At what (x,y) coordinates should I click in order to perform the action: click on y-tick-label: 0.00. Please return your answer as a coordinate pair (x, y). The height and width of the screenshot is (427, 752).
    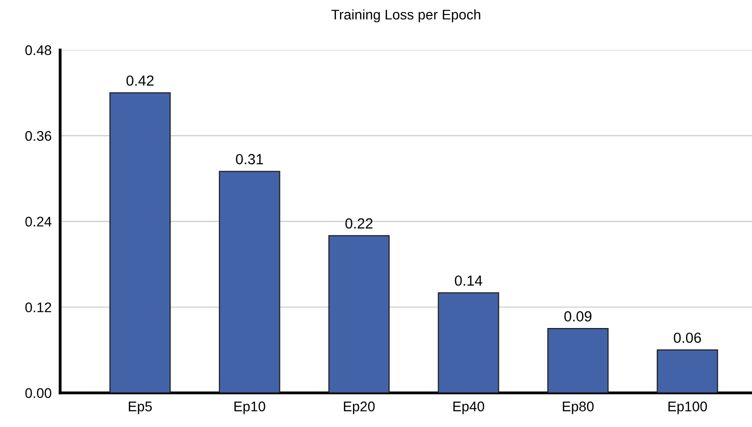
    Looking at the image, I should click on (38, 393).